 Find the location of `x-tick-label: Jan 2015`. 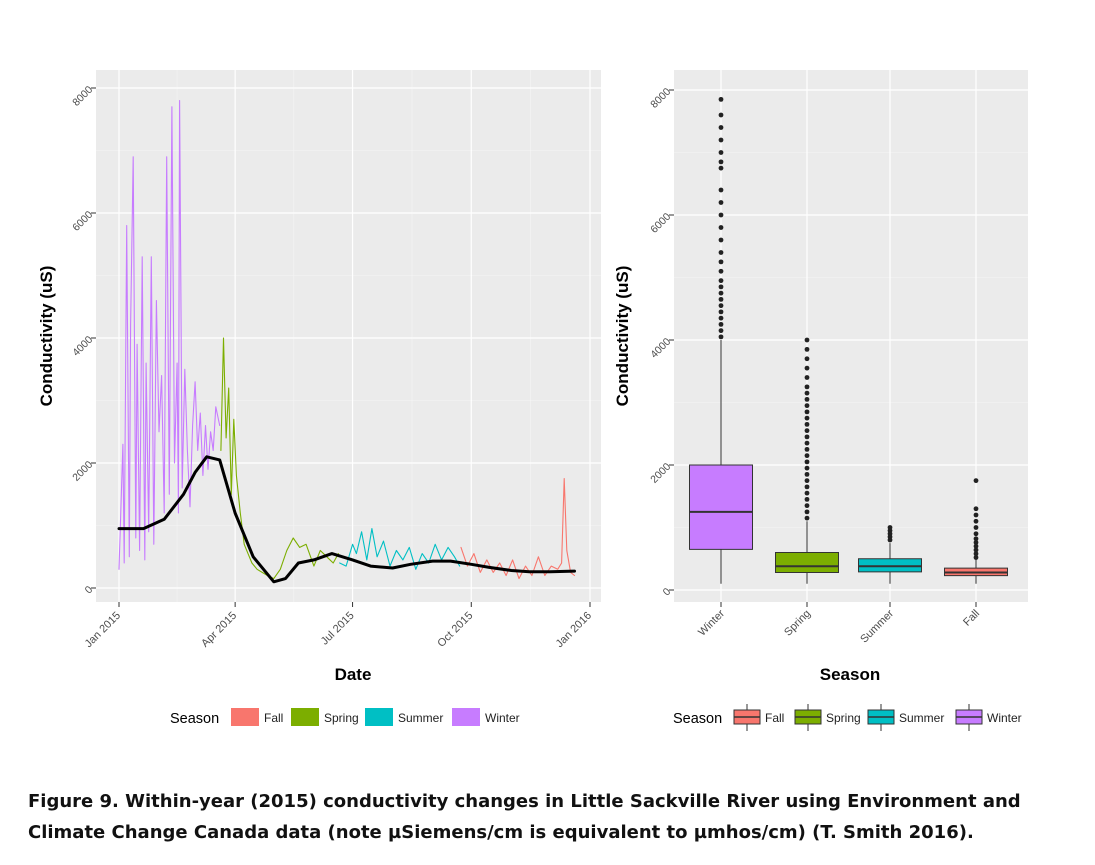

x-tick-label: Jan 2015 is located at coordinates (103, 630).